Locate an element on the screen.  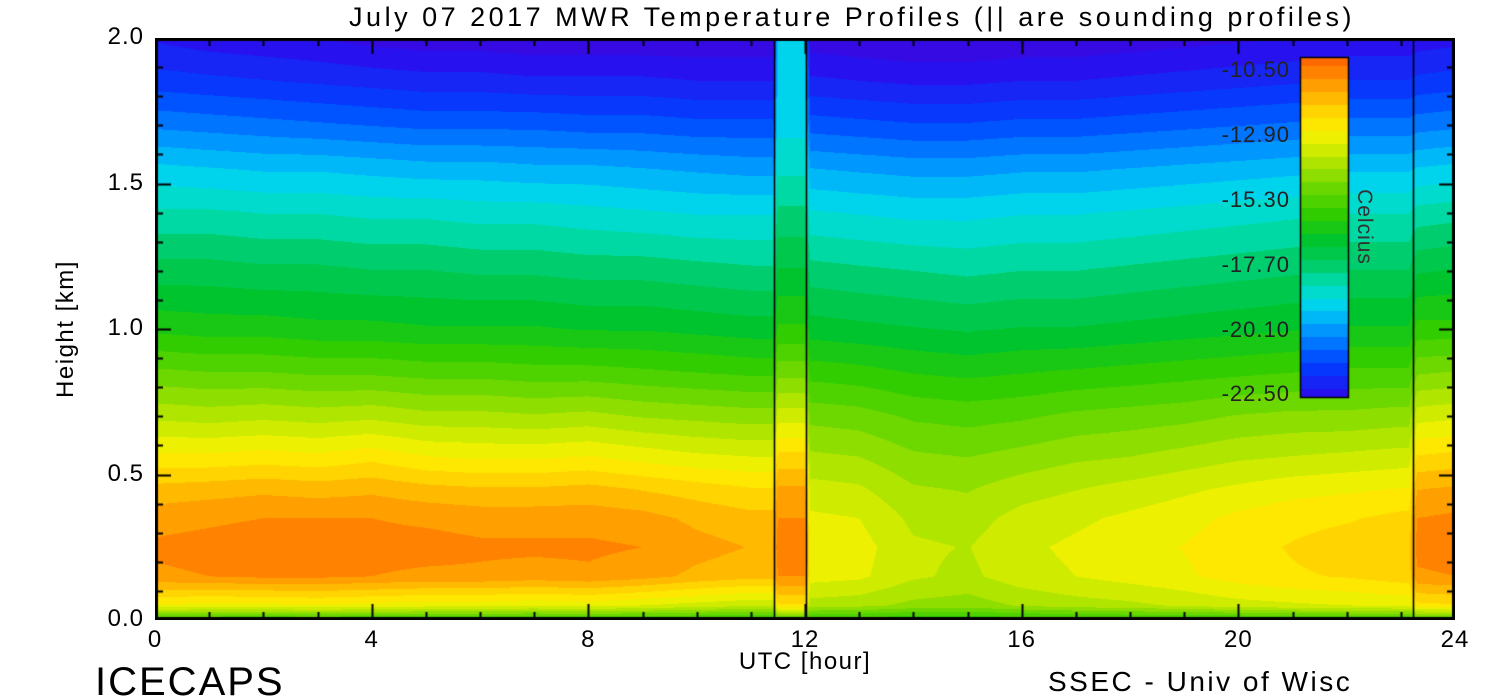
x-tick-label: 24 is located at coordinates (1455, 639).